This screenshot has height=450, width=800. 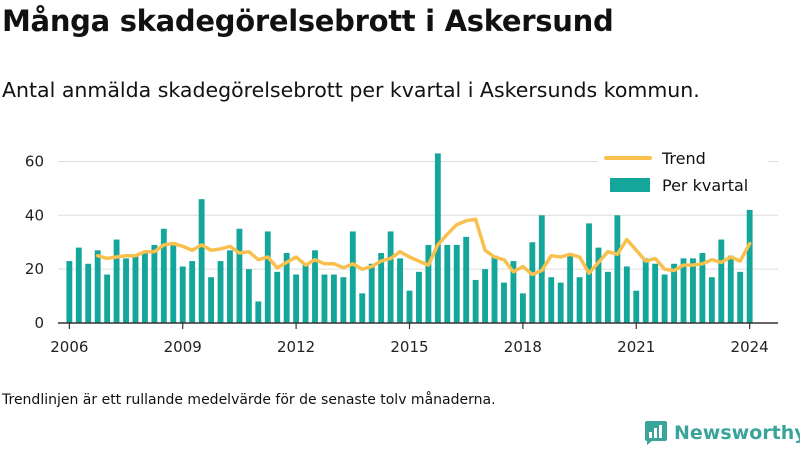 What do you see at coordinates (683, 158) in the screenshot?
I see `legend-trend-label: Trend` at bounding box center [683, 158].